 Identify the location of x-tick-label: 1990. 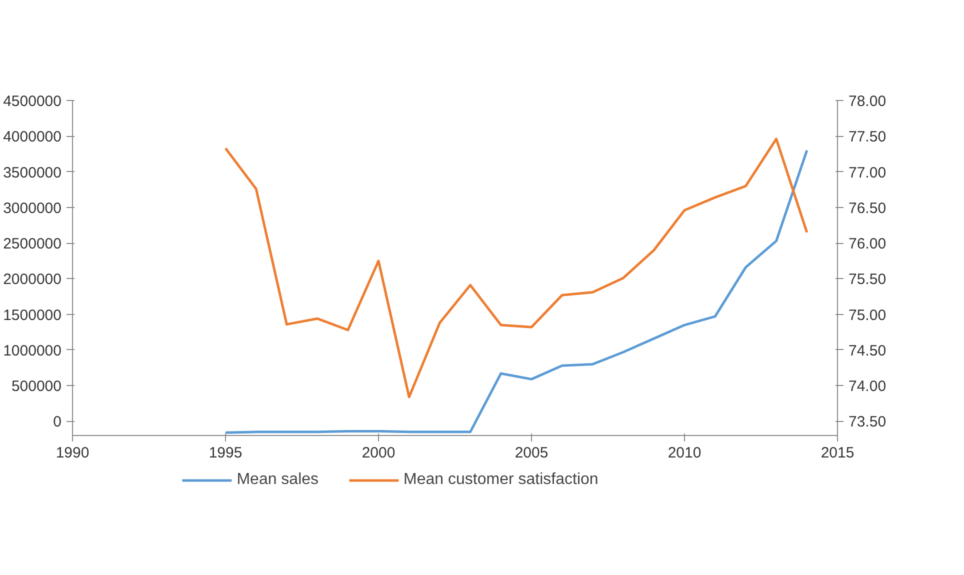
(73, 453).